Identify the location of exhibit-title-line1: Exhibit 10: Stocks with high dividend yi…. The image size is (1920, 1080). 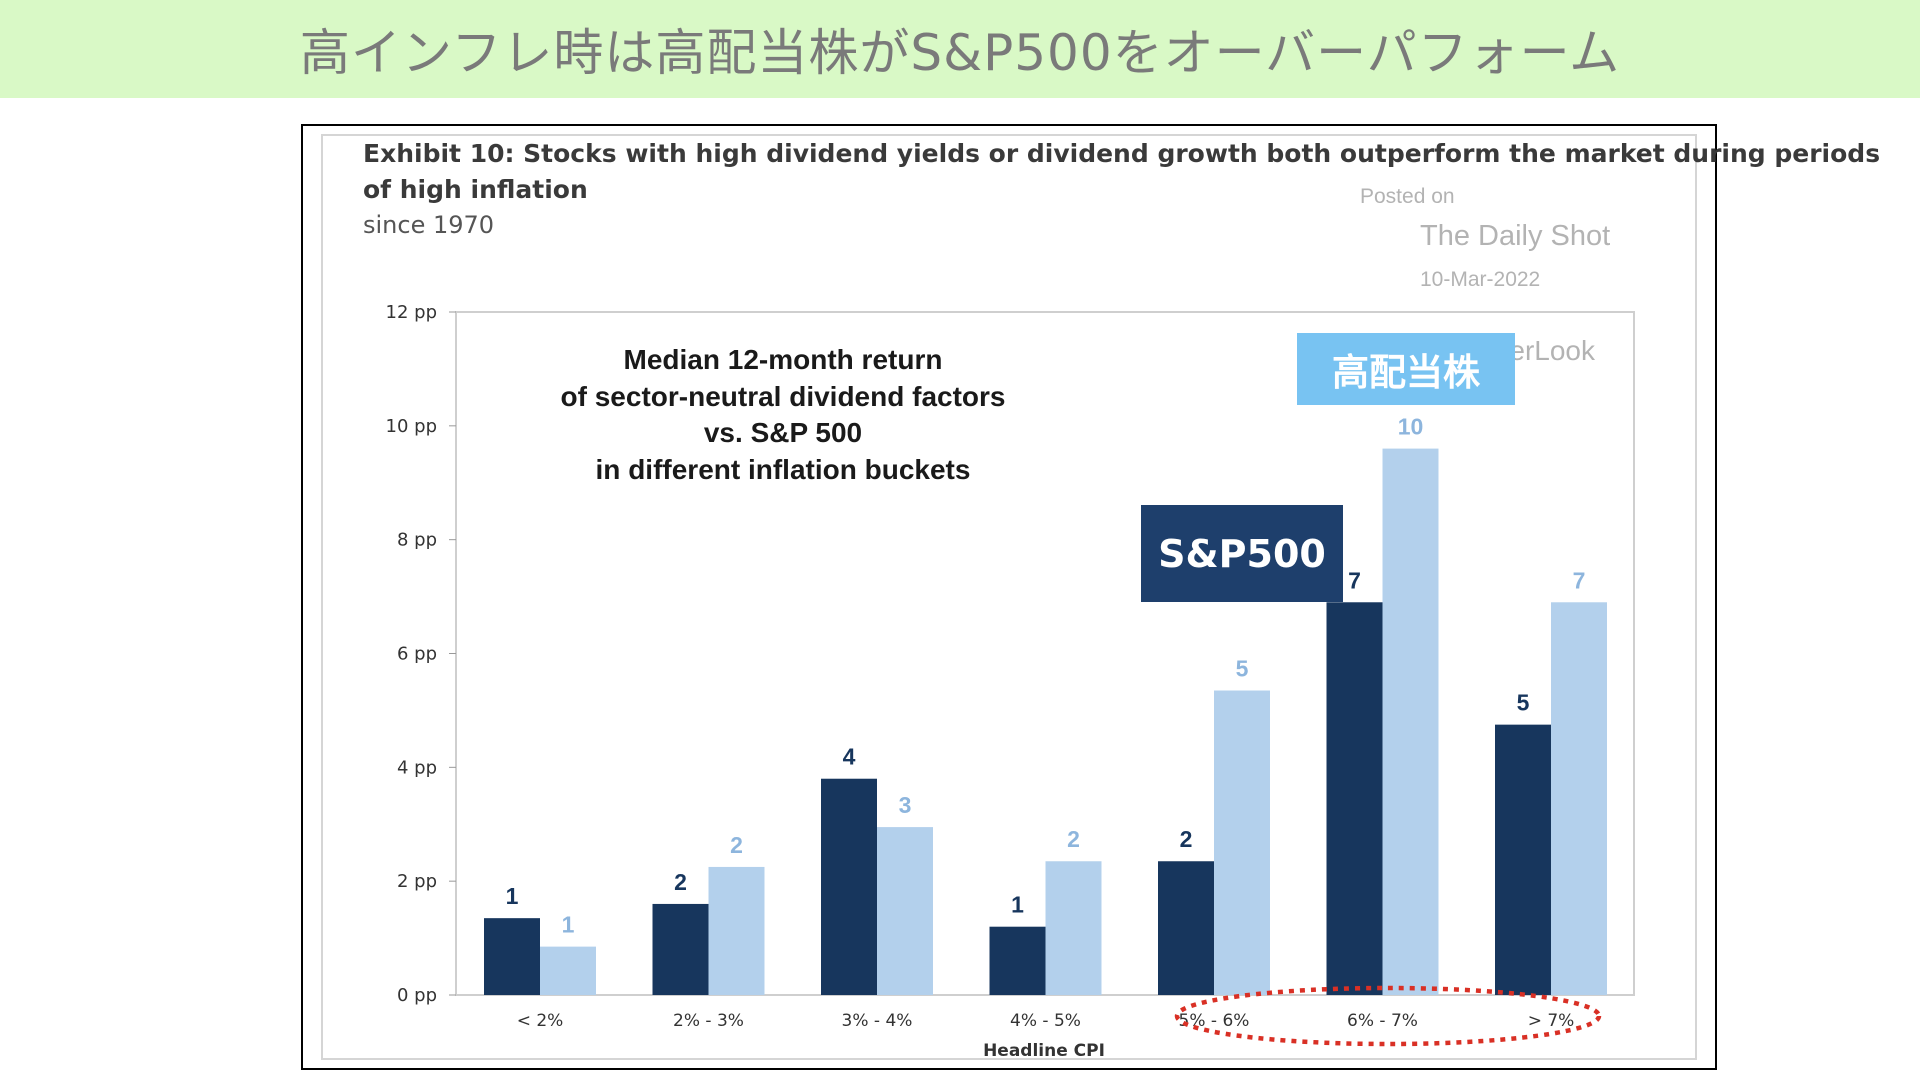
(1121, 153).